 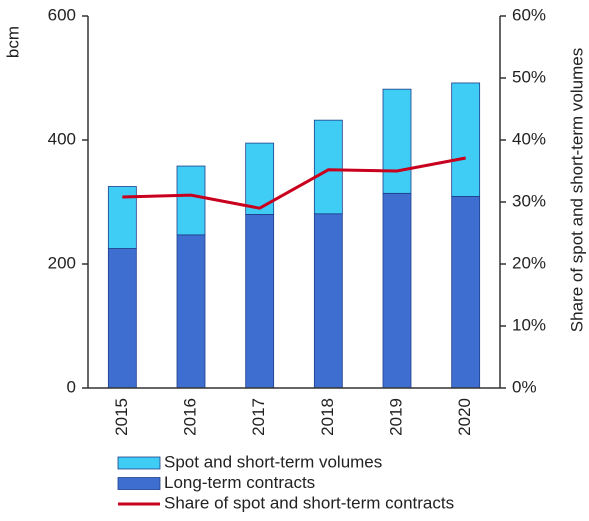 What do you see at coordinates (239, 482) in the screenshot?
I see `legend-label: Long-term contracts` at bounding box center [239, 482].